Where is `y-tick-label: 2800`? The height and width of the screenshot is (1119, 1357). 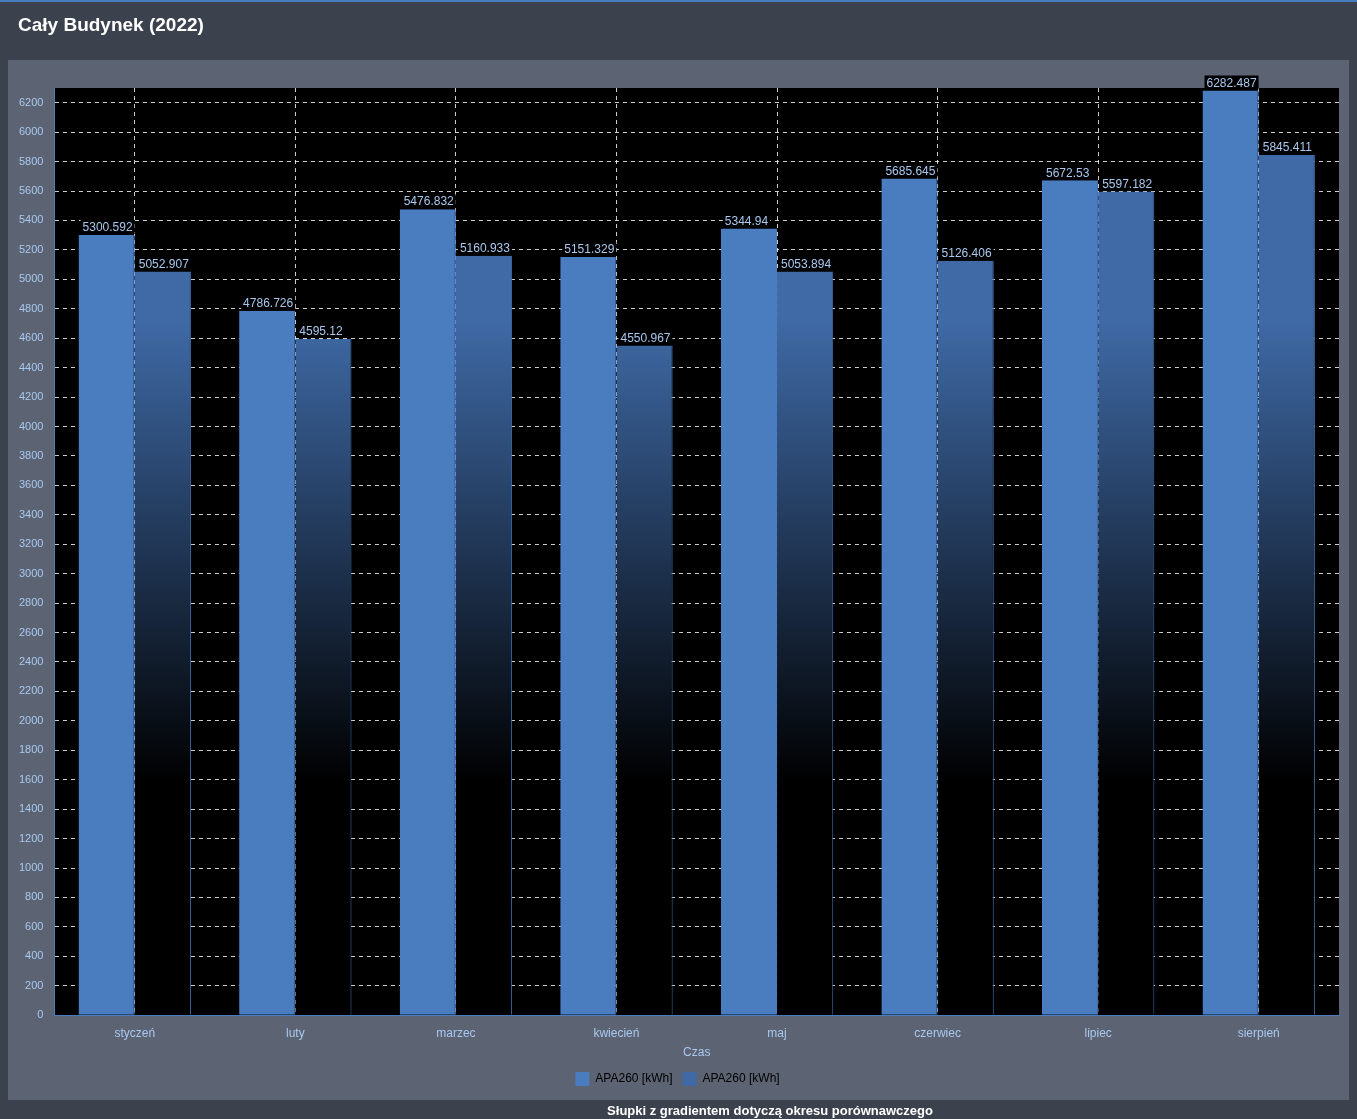
y-tick-label: 2800 is located at coordinates (31, 602).